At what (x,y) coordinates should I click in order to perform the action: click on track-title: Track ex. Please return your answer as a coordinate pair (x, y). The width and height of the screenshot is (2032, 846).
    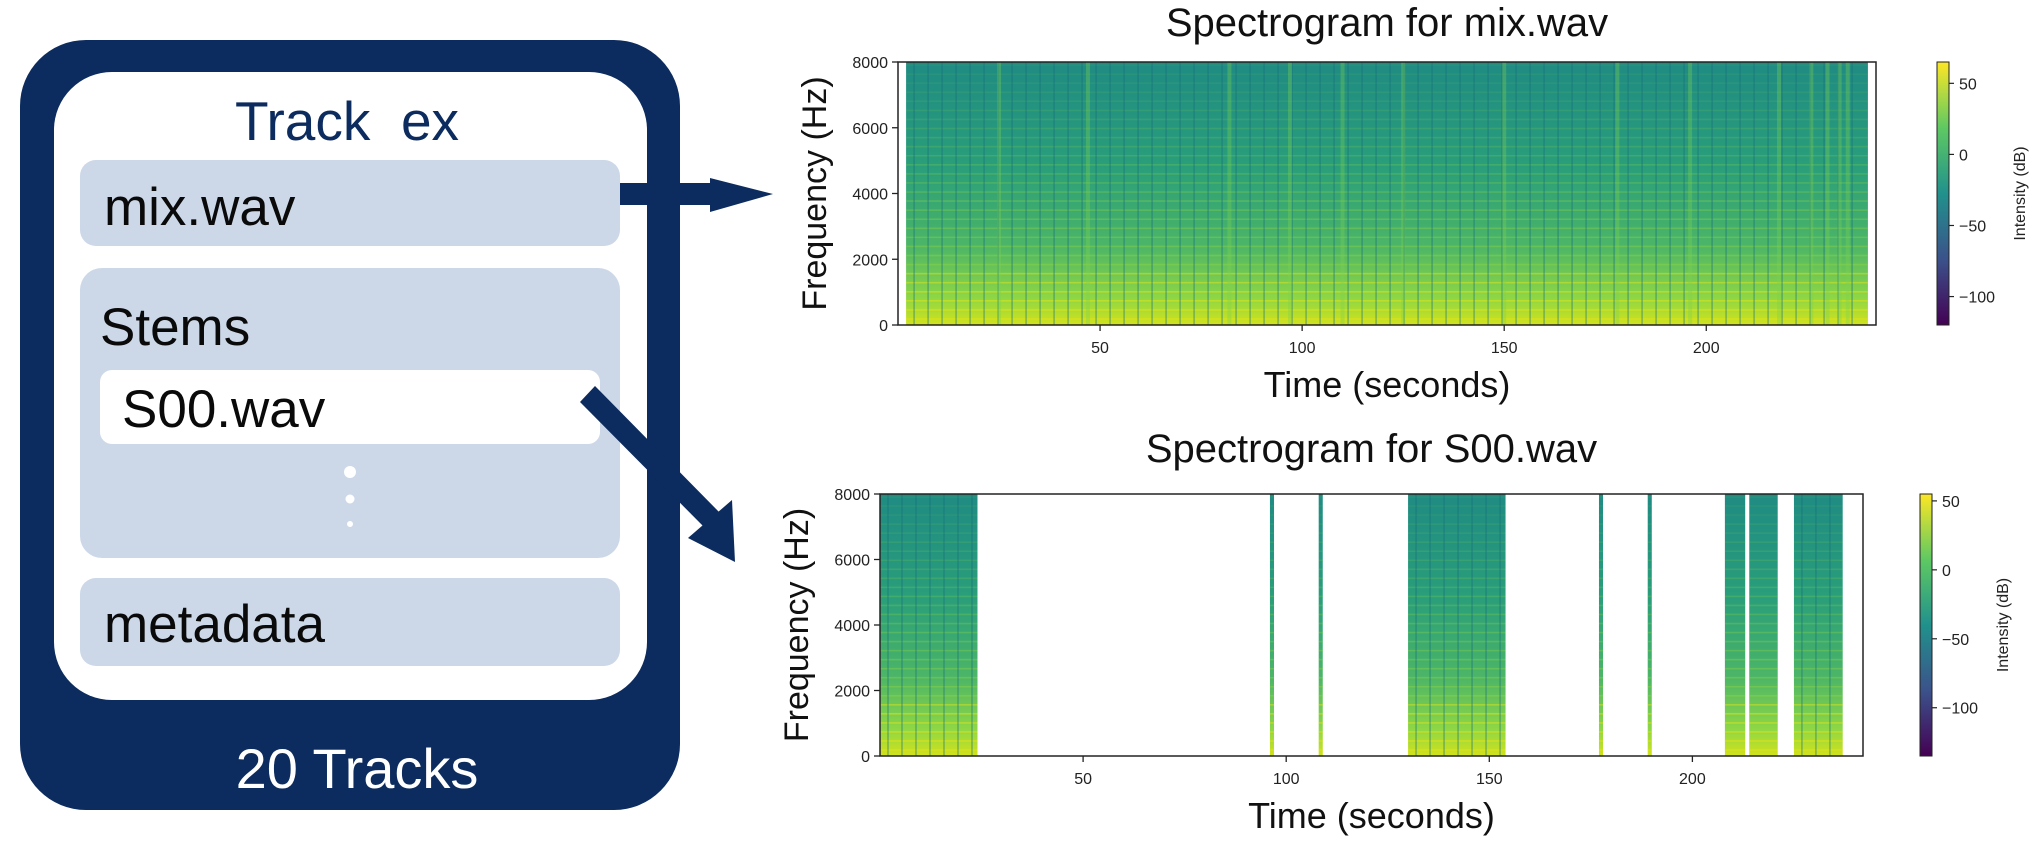
    Looking at the image, I should click on (347, 121).